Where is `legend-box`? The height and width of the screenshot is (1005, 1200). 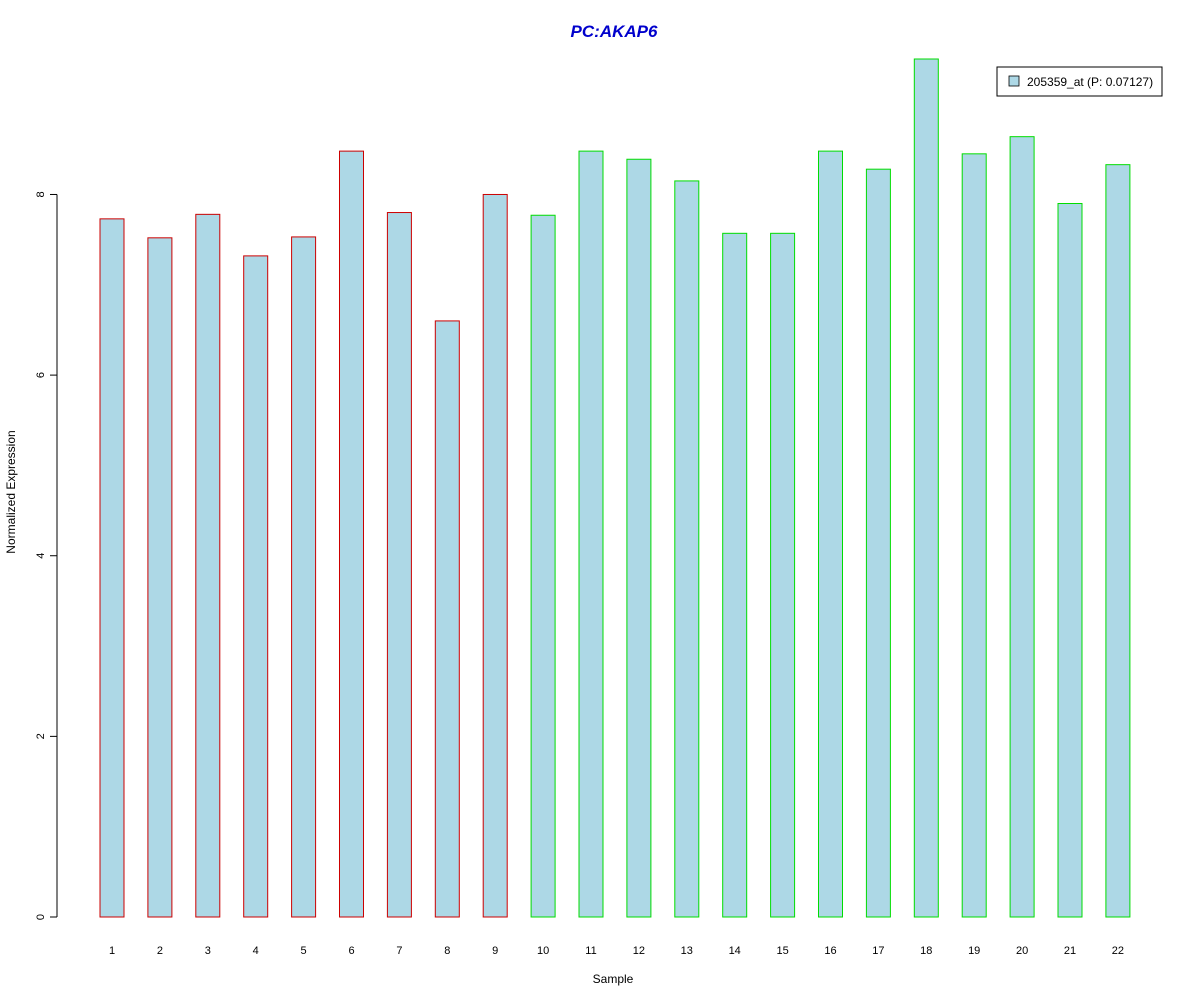 legend-box is located at coordinates (1079, 81).